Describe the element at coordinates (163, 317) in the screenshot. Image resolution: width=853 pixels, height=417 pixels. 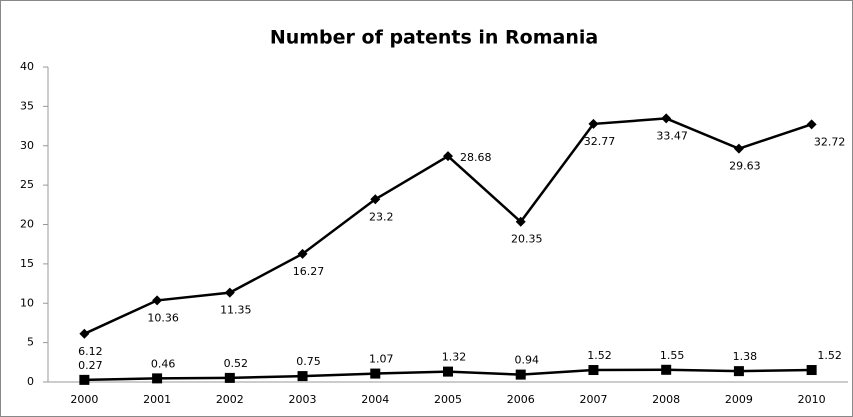
I see `data-label: 10.36` at that location.